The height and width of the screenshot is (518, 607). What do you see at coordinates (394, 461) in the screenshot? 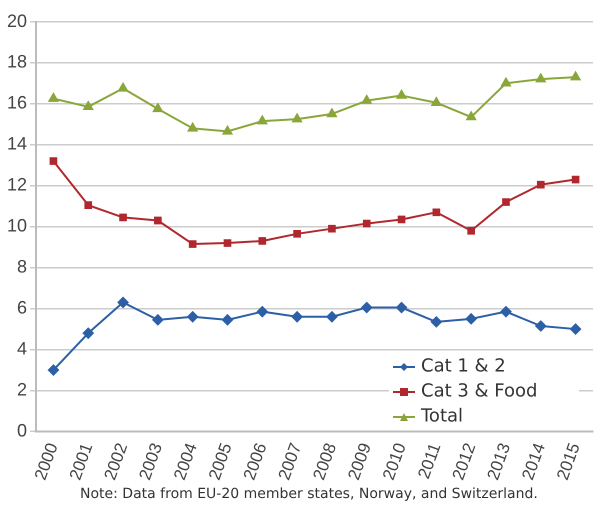
I see `x-tick-label: 2010` at bounding box center [394, 461].